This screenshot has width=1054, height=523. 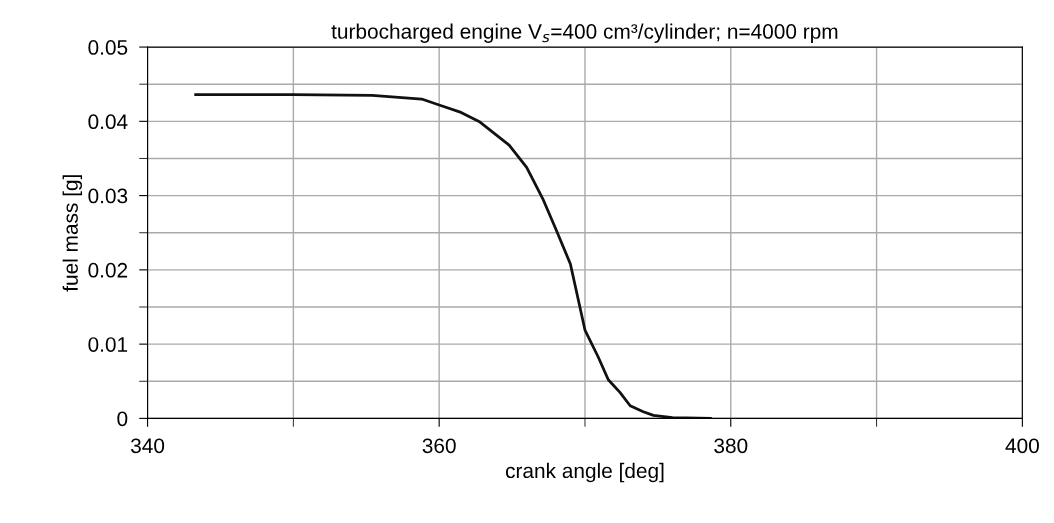 I want to click on x-tick-label: 400, so click(x=1022, y=446).